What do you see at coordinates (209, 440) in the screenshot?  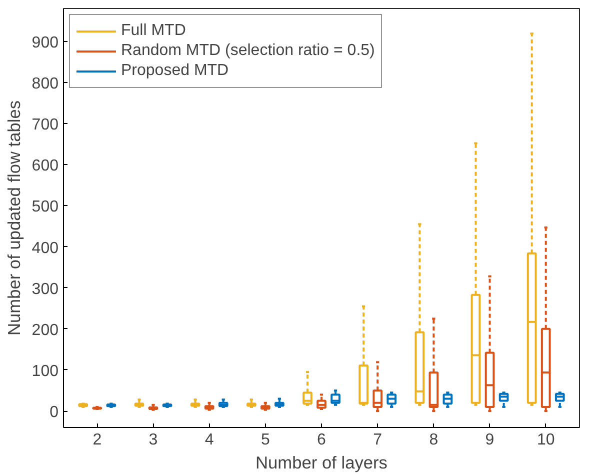 I see `x-tick-label: 4` at bounding box center [209, 440].